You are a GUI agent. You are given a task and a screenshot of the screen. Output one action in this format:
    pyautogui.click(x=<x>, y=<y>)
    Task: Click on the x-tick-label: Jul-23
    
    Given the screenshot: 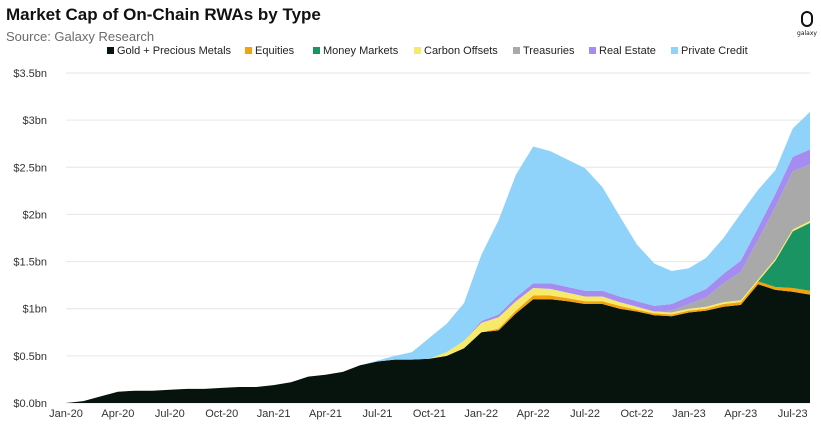 What is the action you would take?
    pyautogui.click(x=793, y=414)
    